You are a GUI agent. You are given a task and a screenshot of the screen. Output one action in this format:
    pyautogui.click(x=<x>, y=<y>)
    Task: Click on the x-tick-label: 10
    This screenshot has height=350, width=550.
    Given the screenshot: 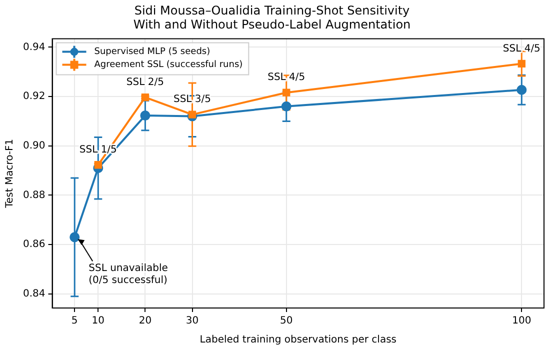 What is the action you would take?
    pyautogui.click(x=98, y=321)
    